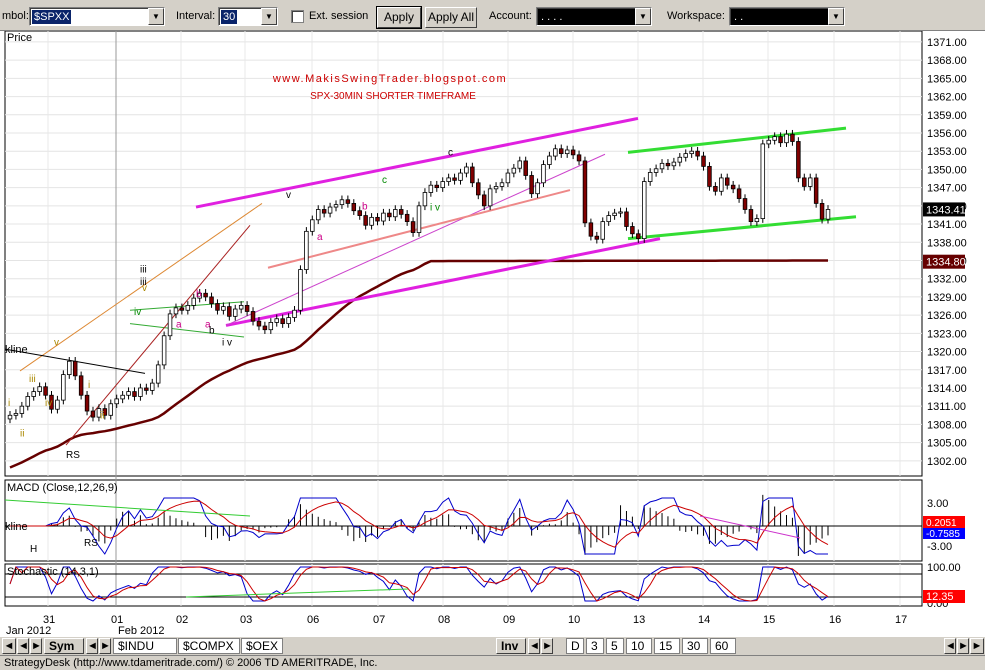 This screenshot has height=670, width=985. I want to click on timeframe-annotation: SPX-30MIN SHORTER TIMEFRAME, so click(393, 96).